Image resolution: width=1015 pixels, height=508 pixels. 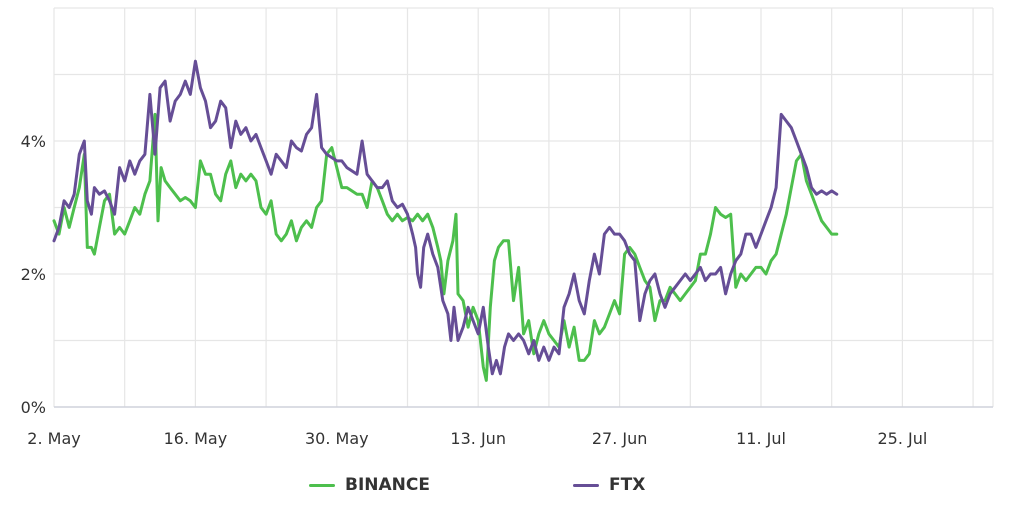 What do you see at coordinates (620, 438) in the screenshot?
I see `x-tick-label: 27. Jun` at bounding box center [620, 438].